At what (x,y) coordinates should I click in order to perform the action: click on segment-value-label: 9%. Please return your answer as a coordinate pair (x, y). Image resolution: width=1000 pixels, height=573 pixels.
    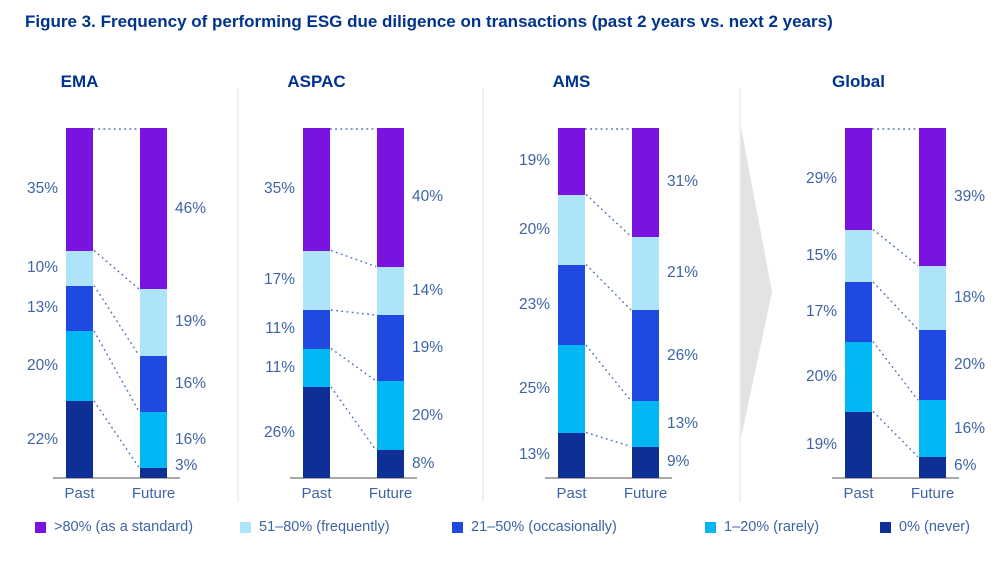
    Looking at the image, I should click on (678, 462).